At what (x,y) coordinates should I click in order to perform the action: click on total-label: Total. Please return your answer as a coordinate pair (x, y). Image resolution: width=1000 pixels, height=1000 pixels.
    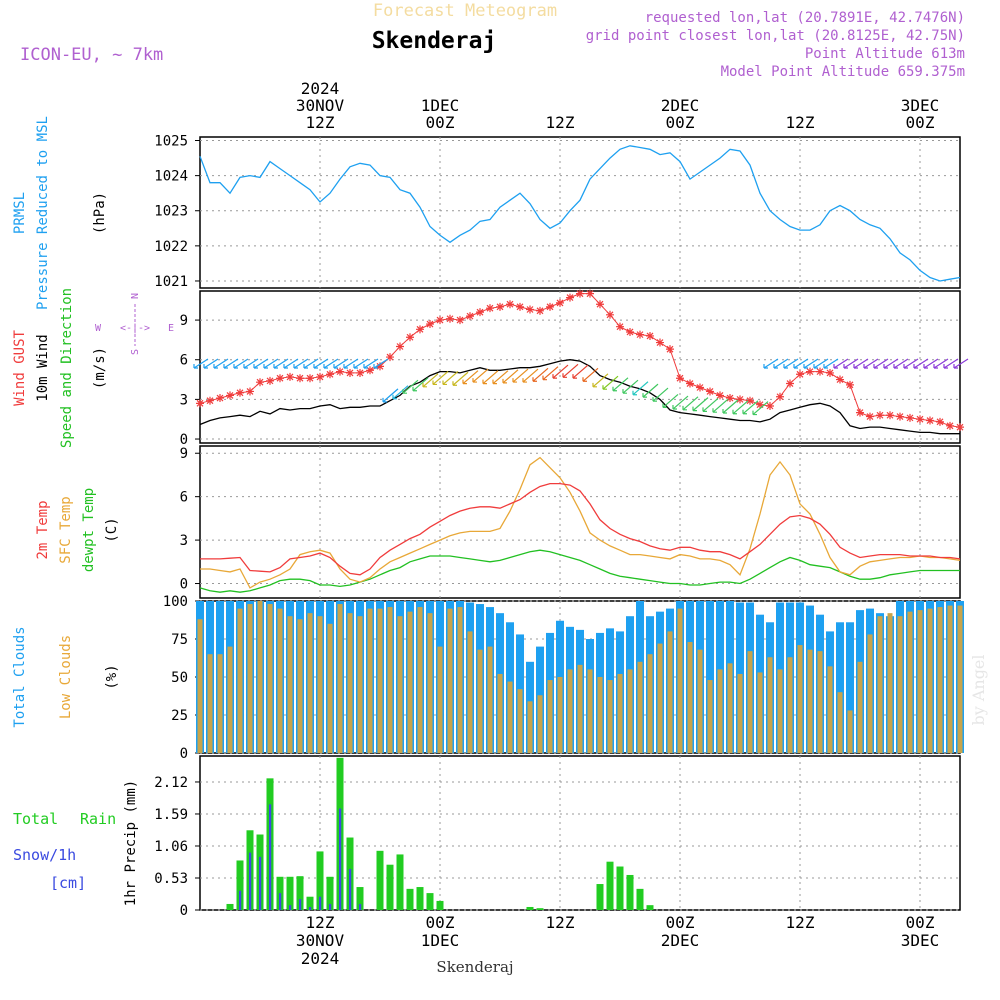
    Looking at the image, I should click on (35, 819).